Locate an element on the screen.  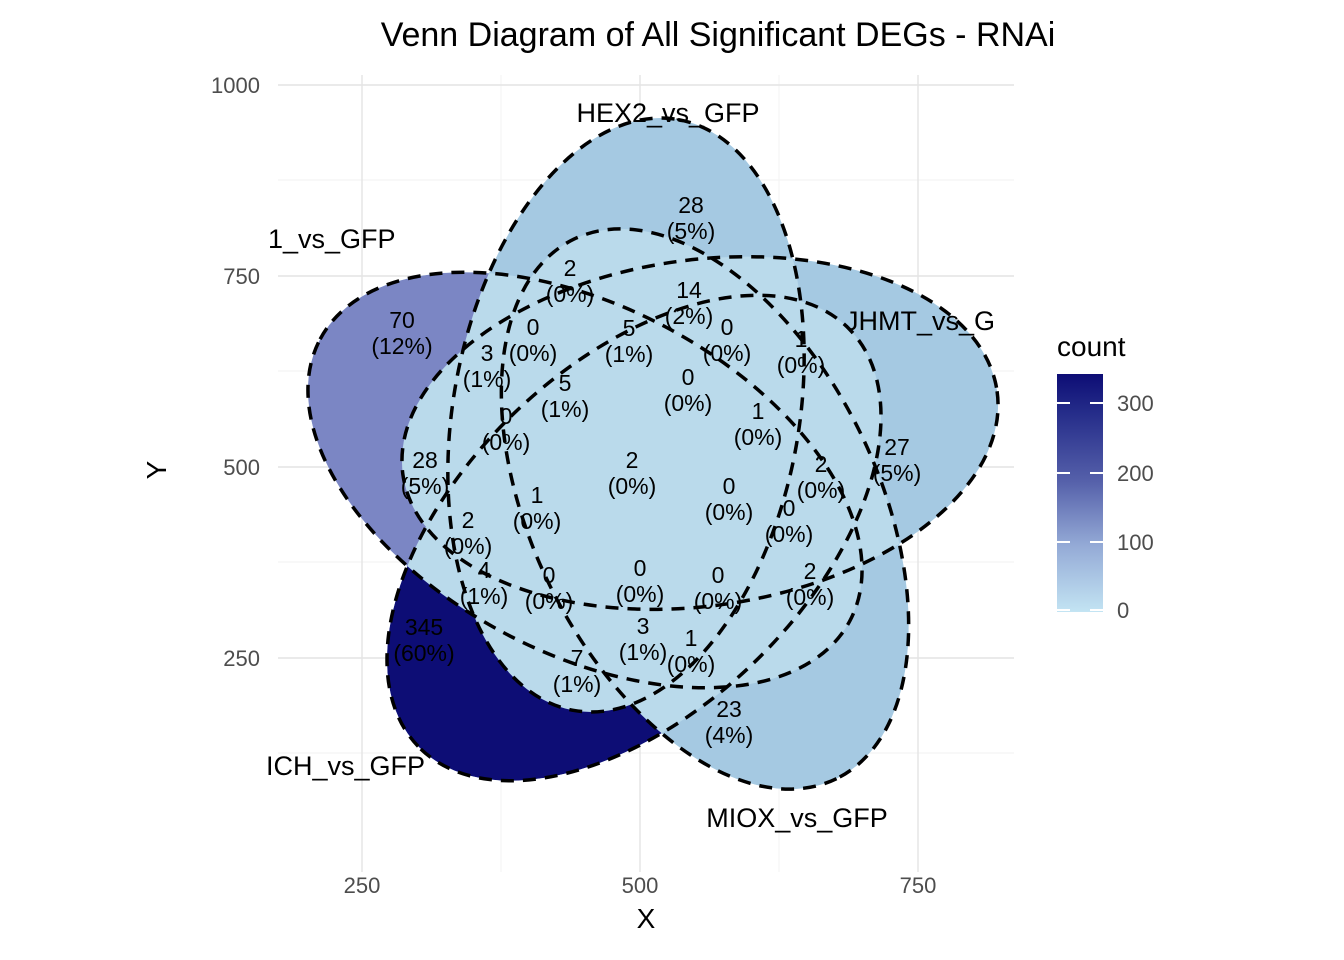
venn-region-pct-7: (0%) is located at coordinates (533, 353).